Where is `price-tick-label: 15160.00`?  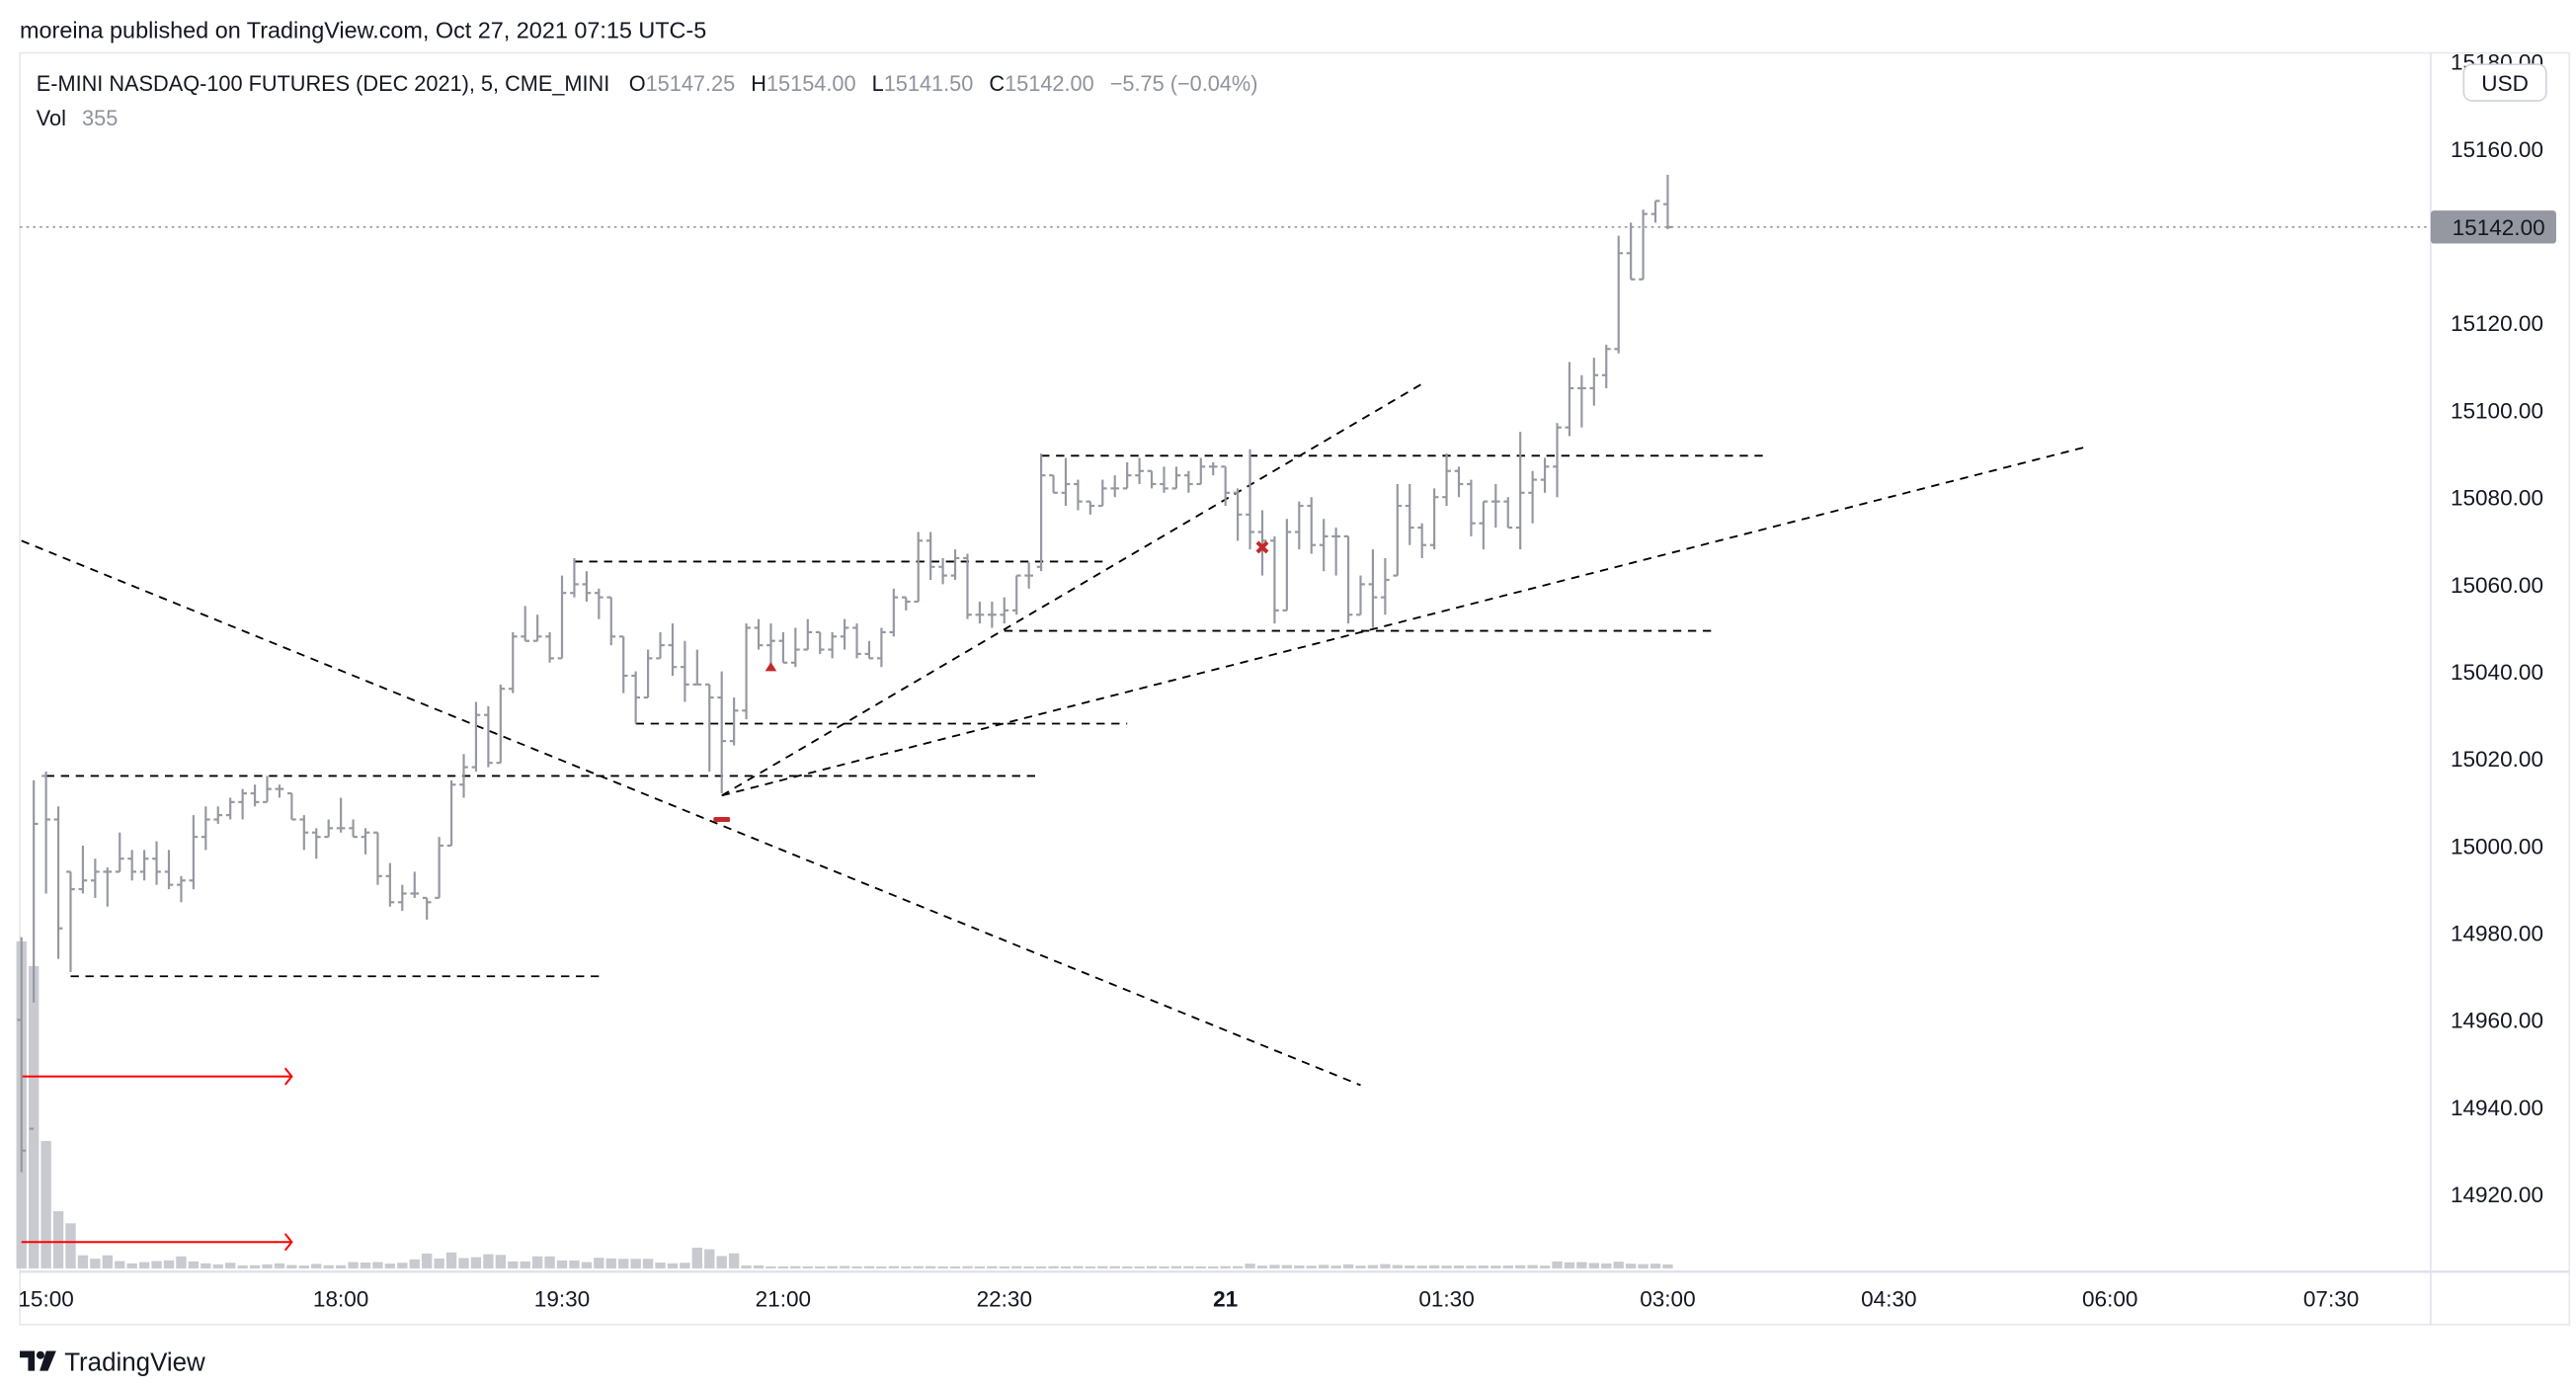 price-tick-label: 15160.00 is located at coordinates (2497, 149).